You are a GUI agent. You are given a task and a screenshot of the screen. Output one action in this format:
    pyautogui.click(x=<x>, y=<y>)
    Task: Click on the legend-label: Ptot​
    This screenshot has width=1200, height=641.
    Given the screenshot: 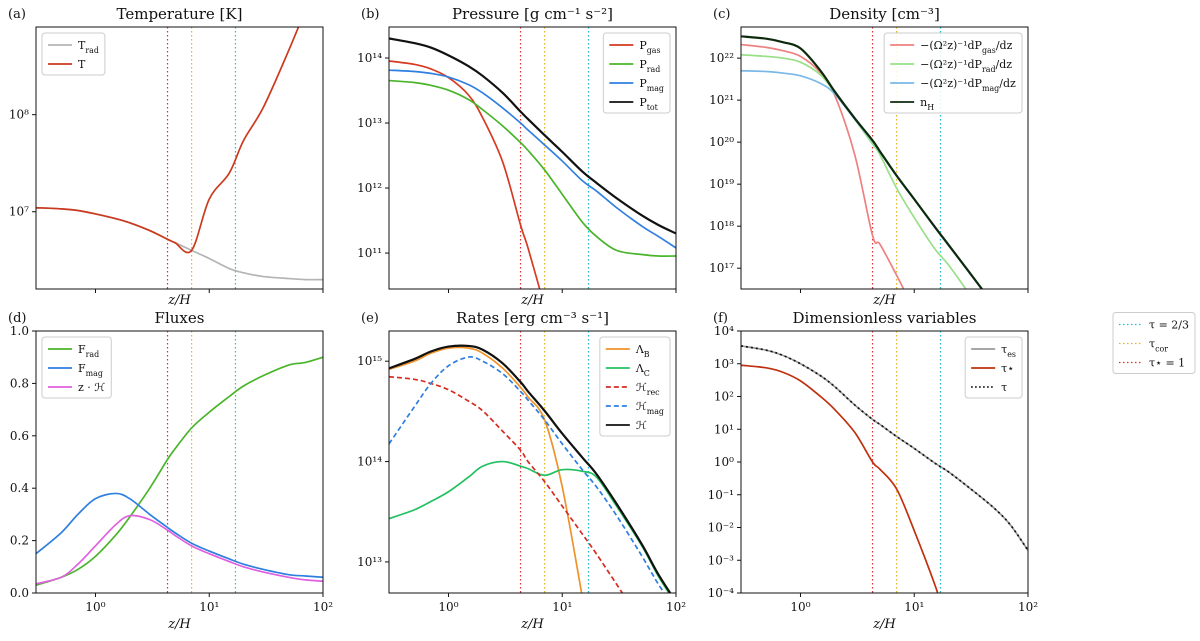 What is the action you would take?
    pyautogui.click(x=648, y=104)
    